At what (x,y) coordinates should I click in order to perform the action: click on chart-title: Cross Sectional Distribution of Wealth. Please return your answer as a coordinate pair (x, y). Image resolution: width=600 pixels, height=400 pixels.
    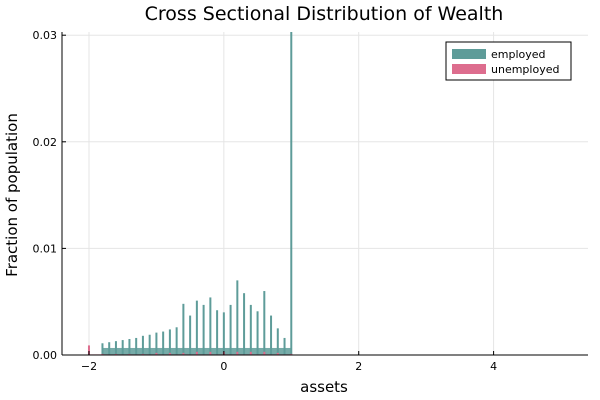
    Looking at the image, I should click on (324, 14).